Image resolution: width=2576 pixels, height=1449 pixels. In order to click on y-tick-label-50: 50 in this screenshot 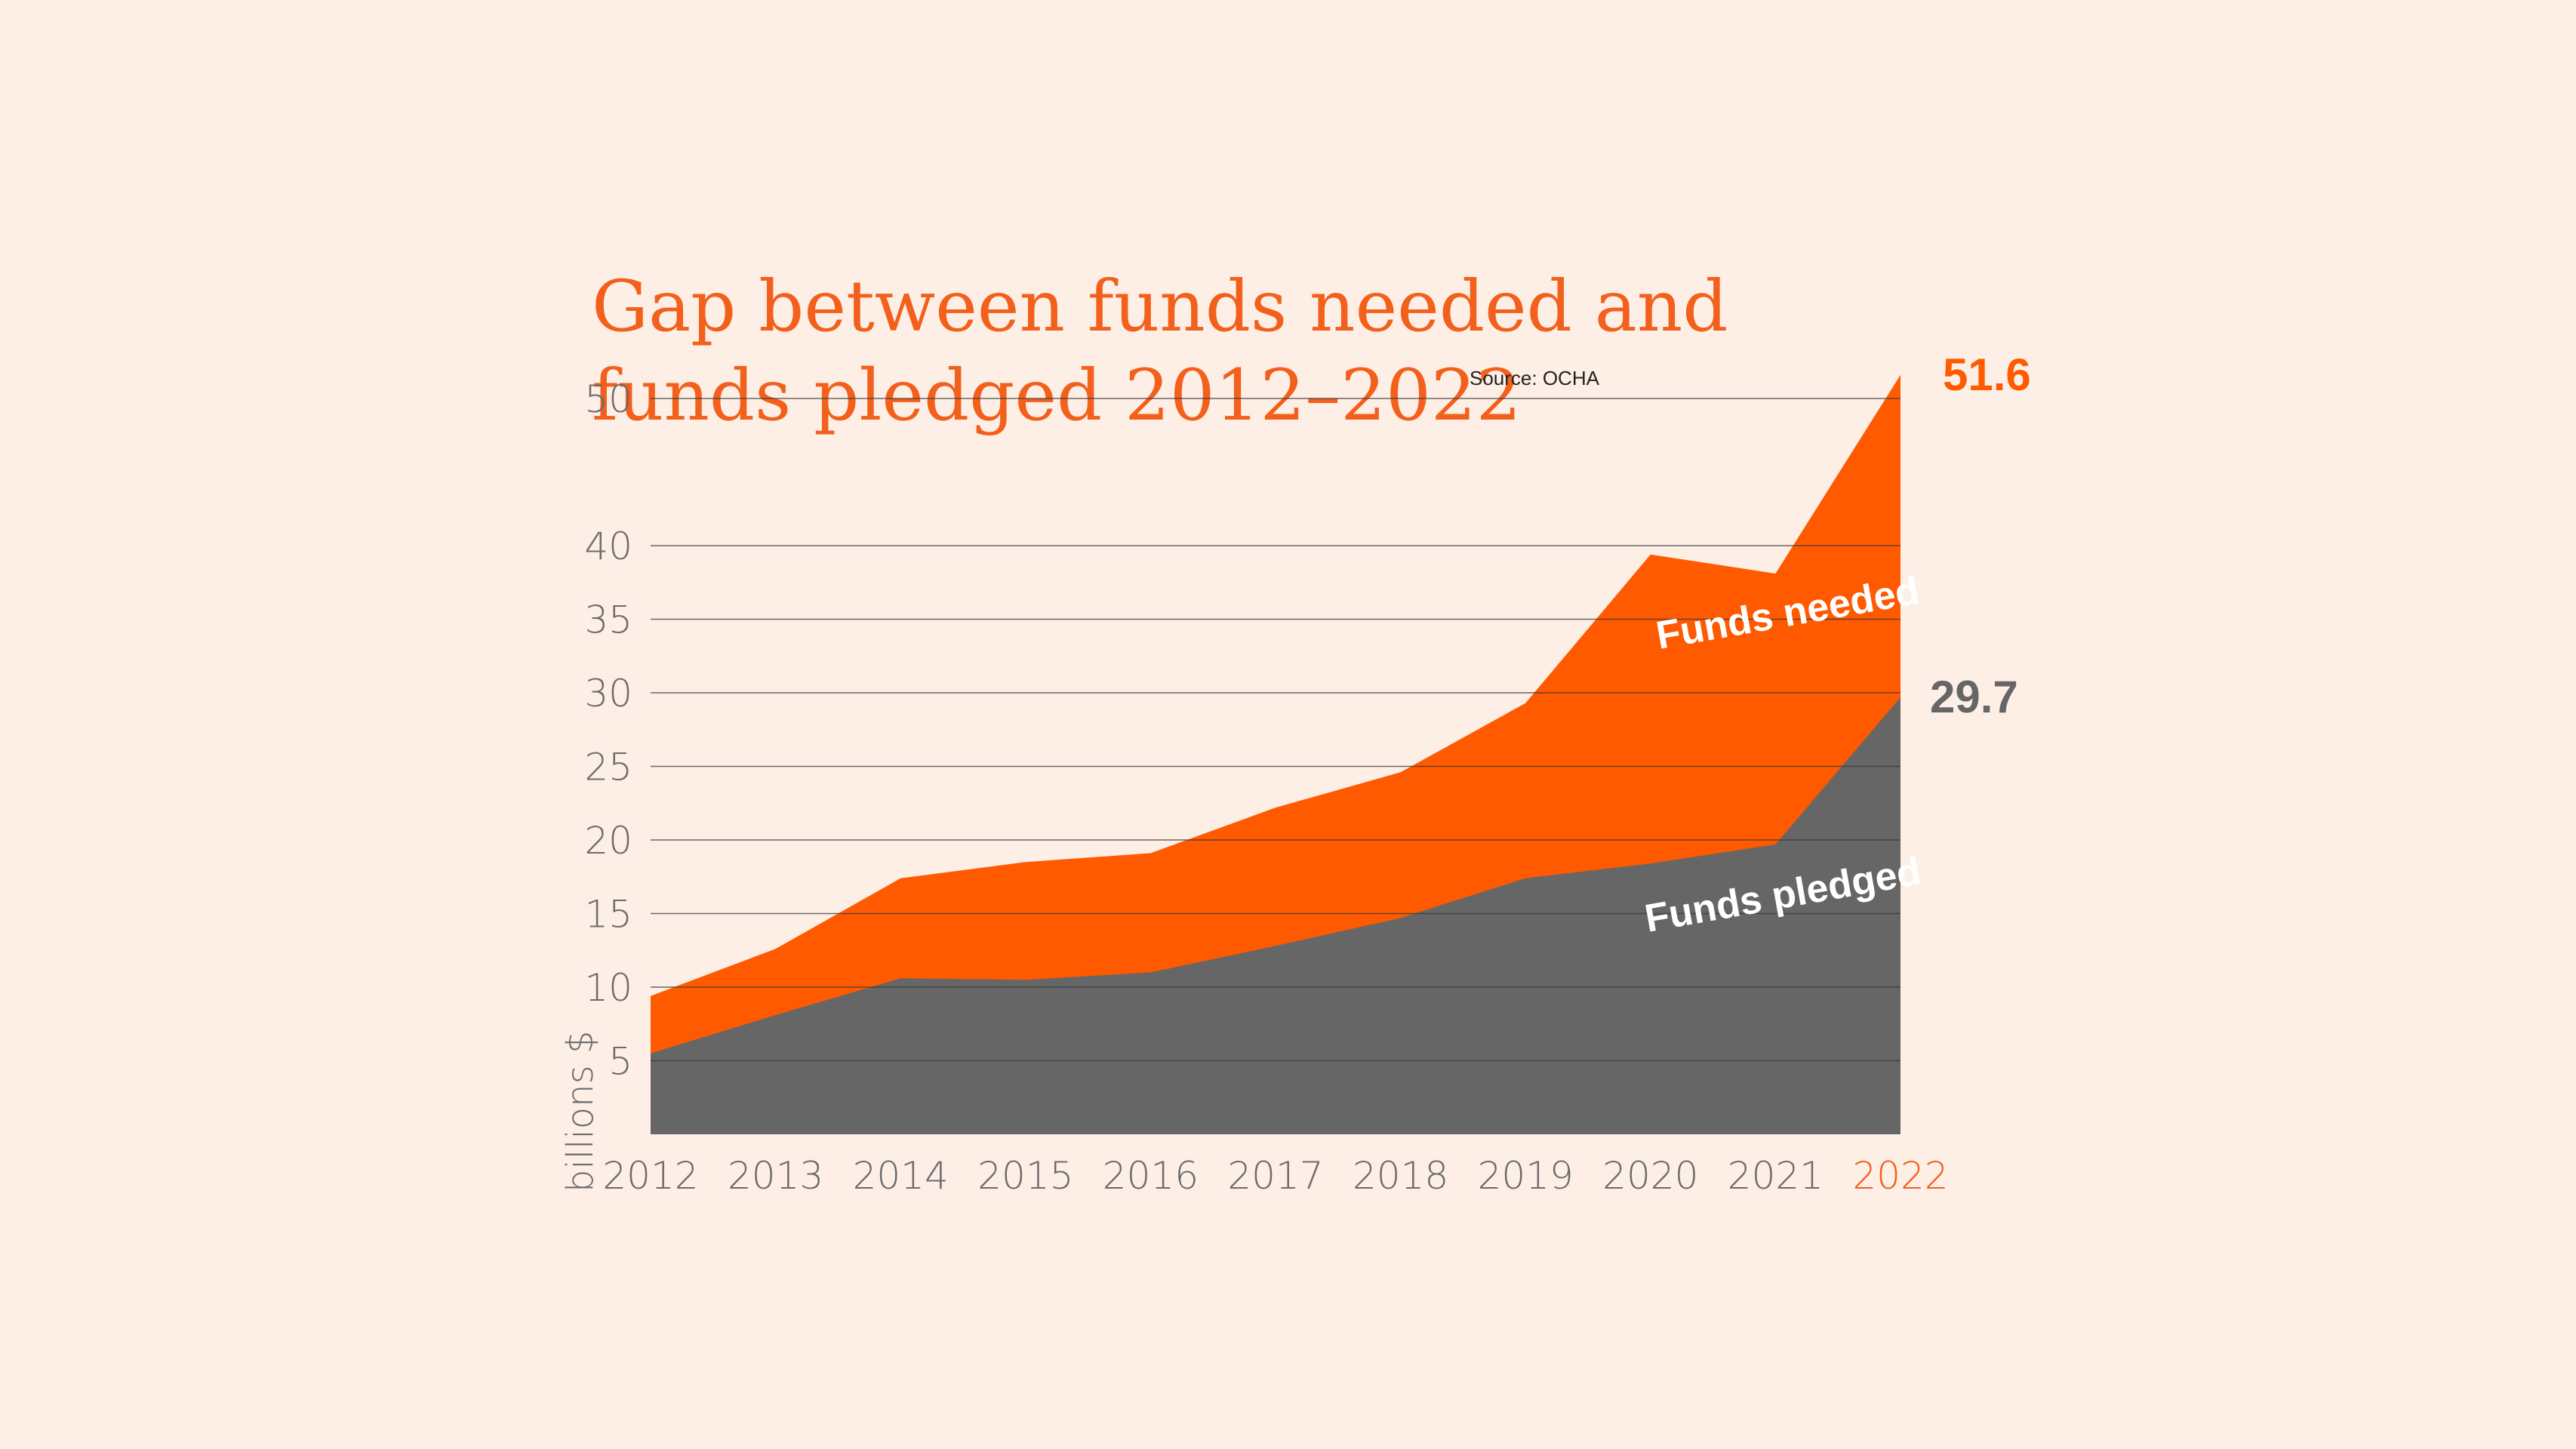, I will do `click(608, 399)`.